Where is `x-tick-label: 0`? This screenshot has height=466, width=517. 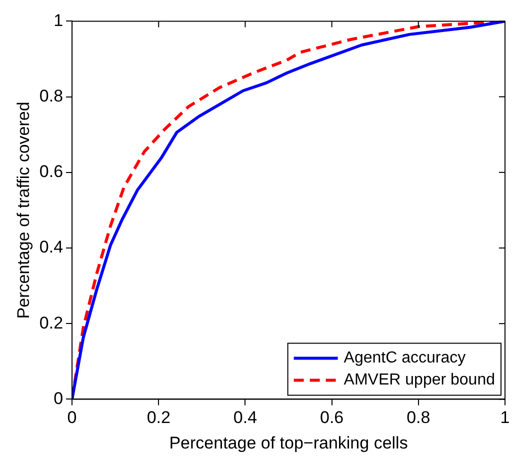
x-tick-label: 0 is located at coordinates (72, 418).